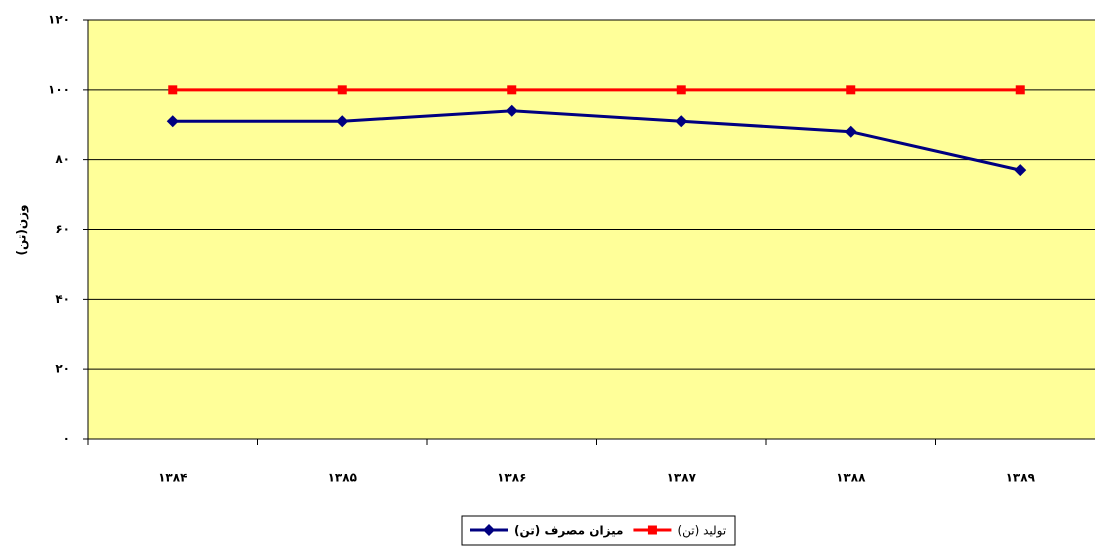  What do you see at coordinates (66, 439) in the screenshot?
I see `y-tick-label: ۰` at bounding box center [66, 439].